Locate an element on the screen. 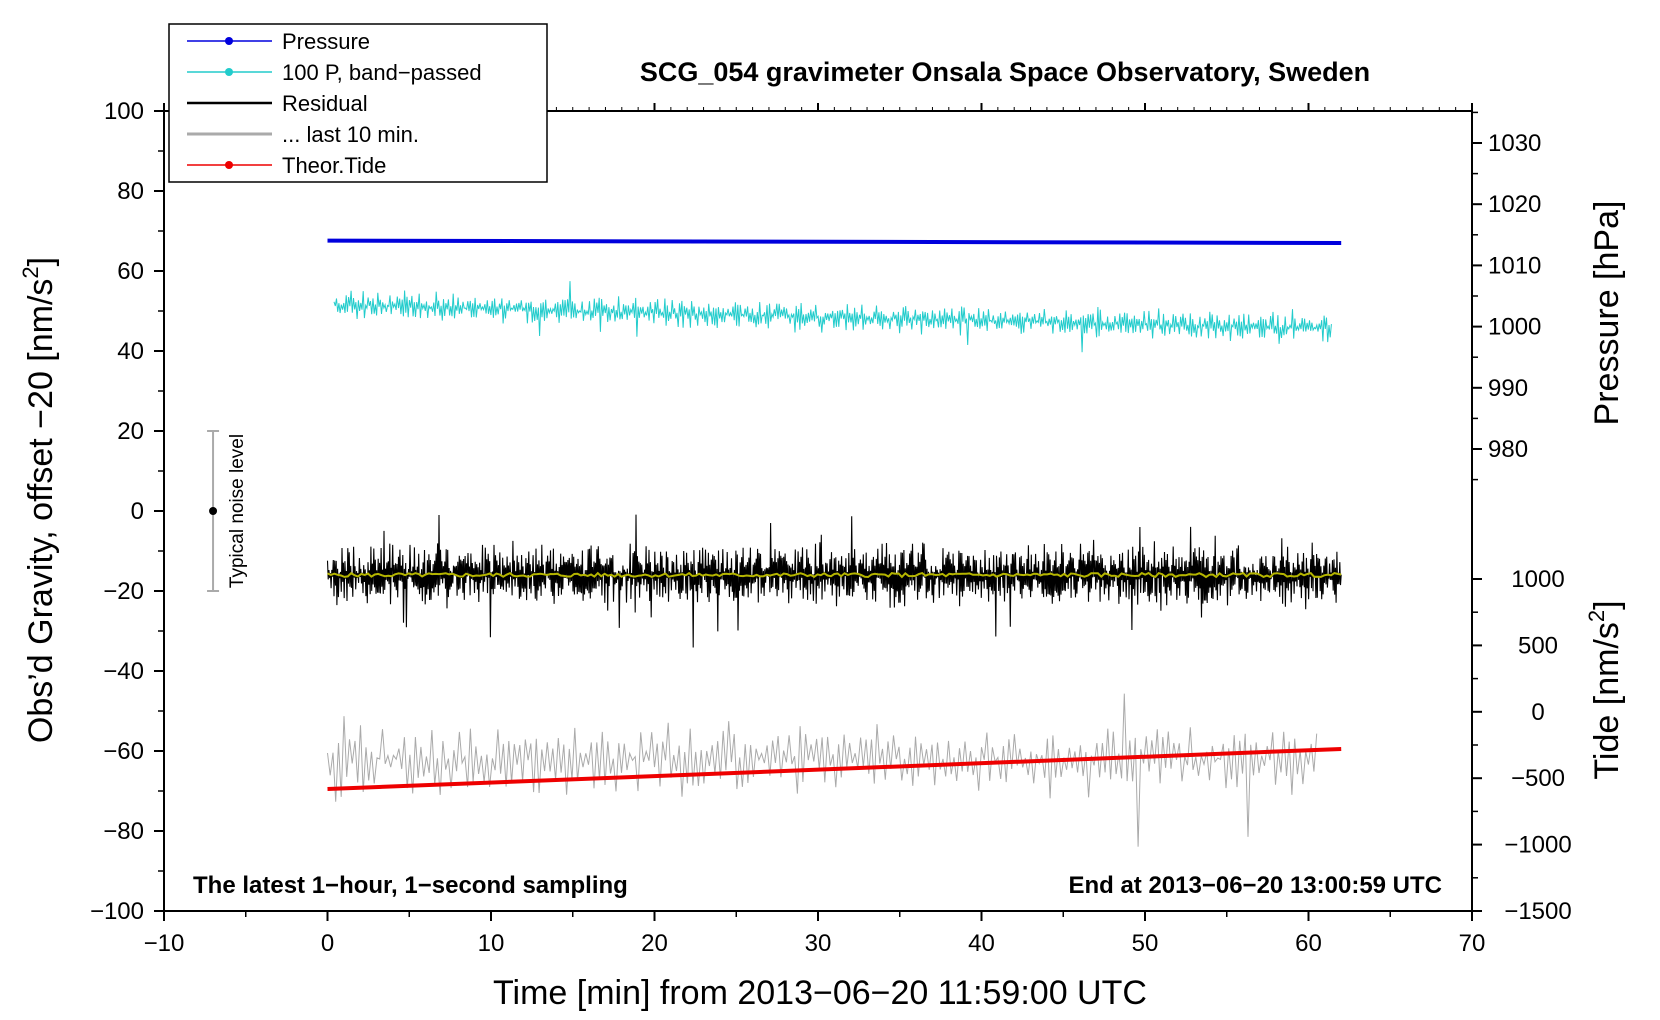 Image resolution: width=1660 pixels, height=1020 pixels. pressure-tick-label: 1000 is located at coordinates (1514, 327).